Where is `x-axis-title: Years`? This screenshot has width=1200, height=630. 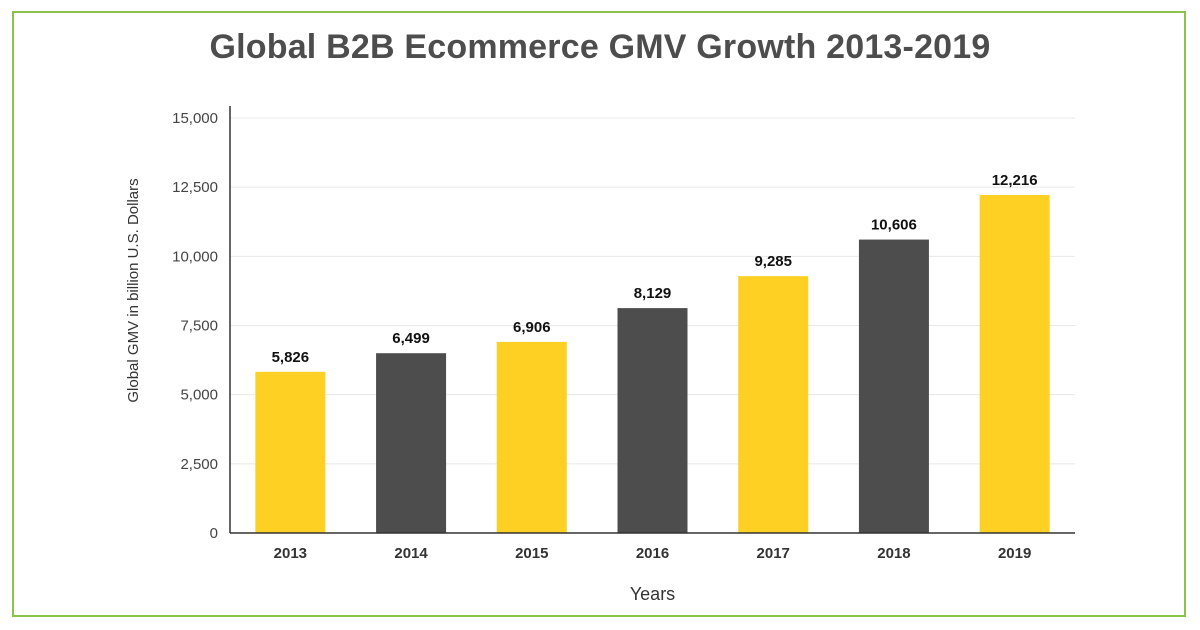
x-axis-title: Years is located at coordinates (652, 594).